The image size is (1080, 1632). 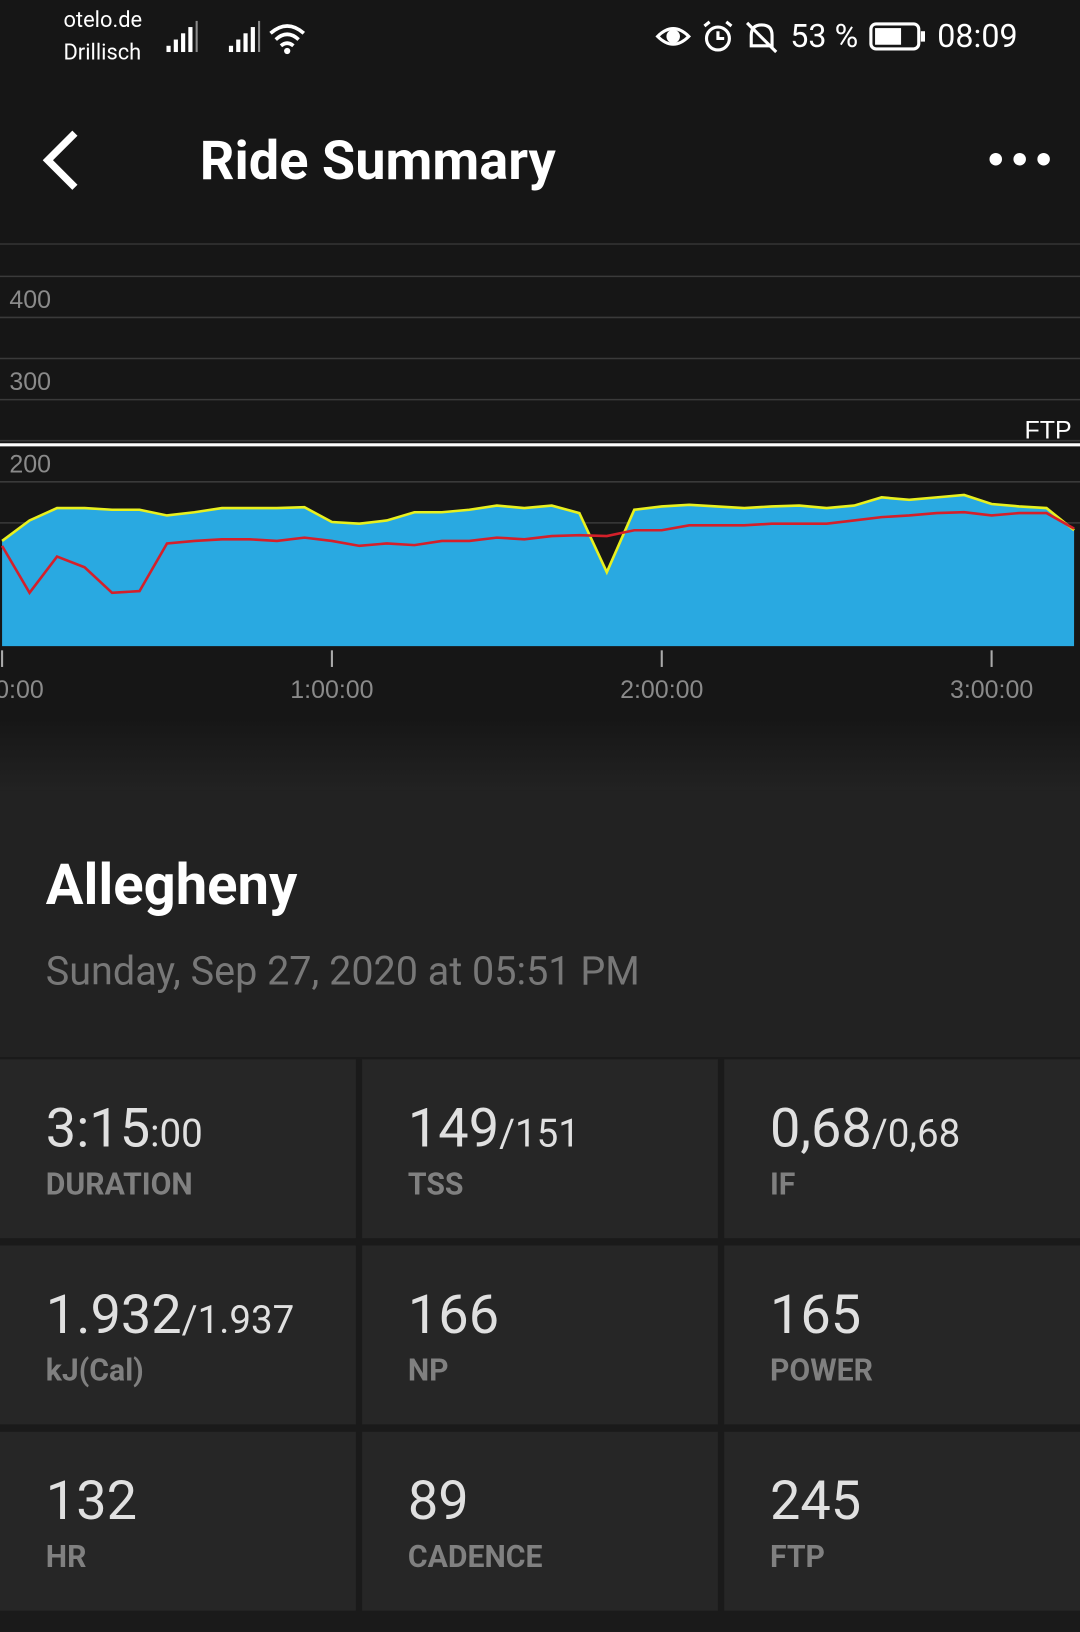 What do you see at coordinates (94, 1371) in the screenshot?
I see `stat-label: kJ(Cal)` at bounding box center [94, 1371].